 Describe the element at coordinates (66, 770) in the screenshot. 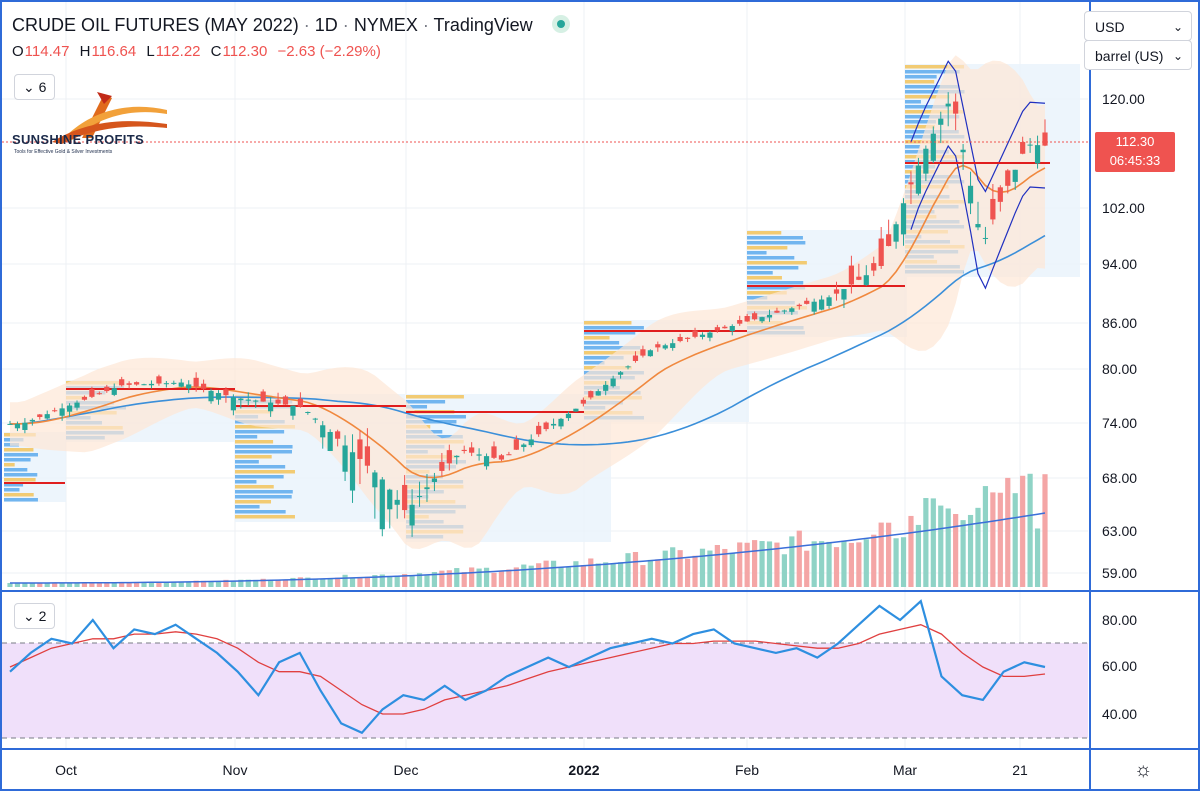

I see `time-tick-label: Oct` at that location.